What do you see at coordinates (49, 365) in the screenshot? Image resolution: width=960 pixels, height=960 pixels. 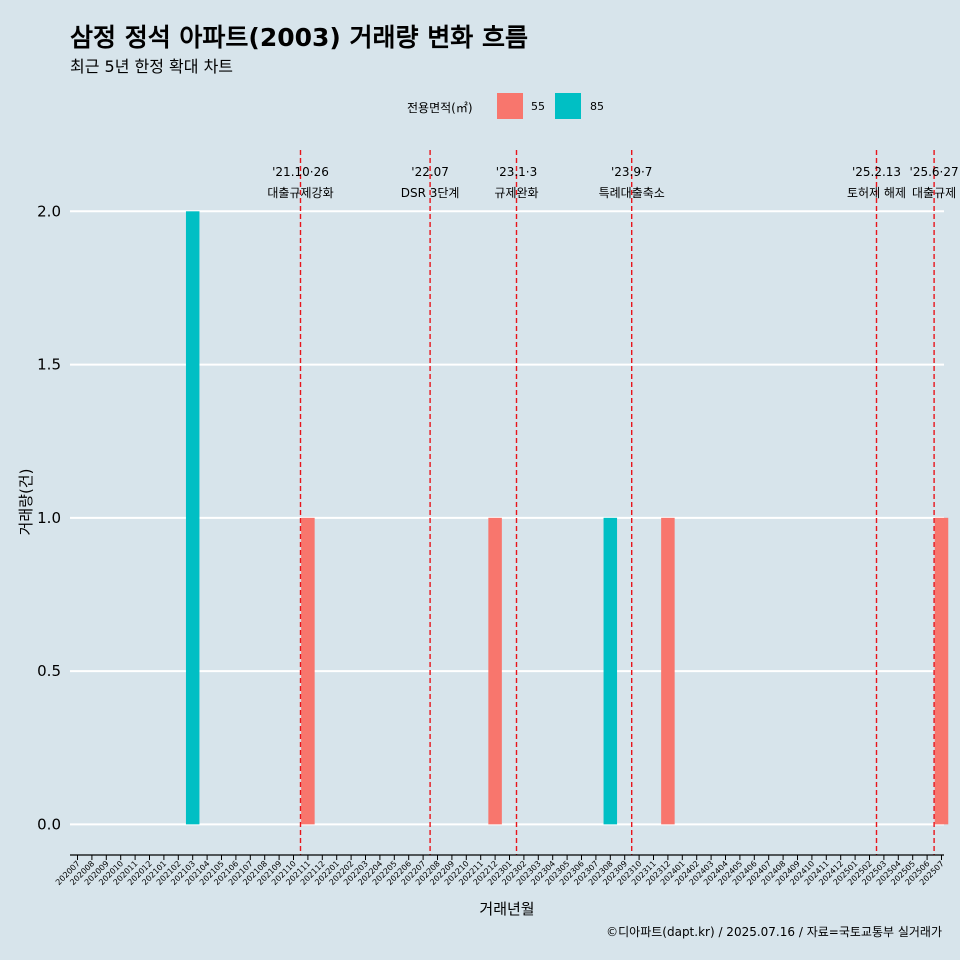 I see `y-tick-label-3: 1.5` at bounding box center [49, 365].